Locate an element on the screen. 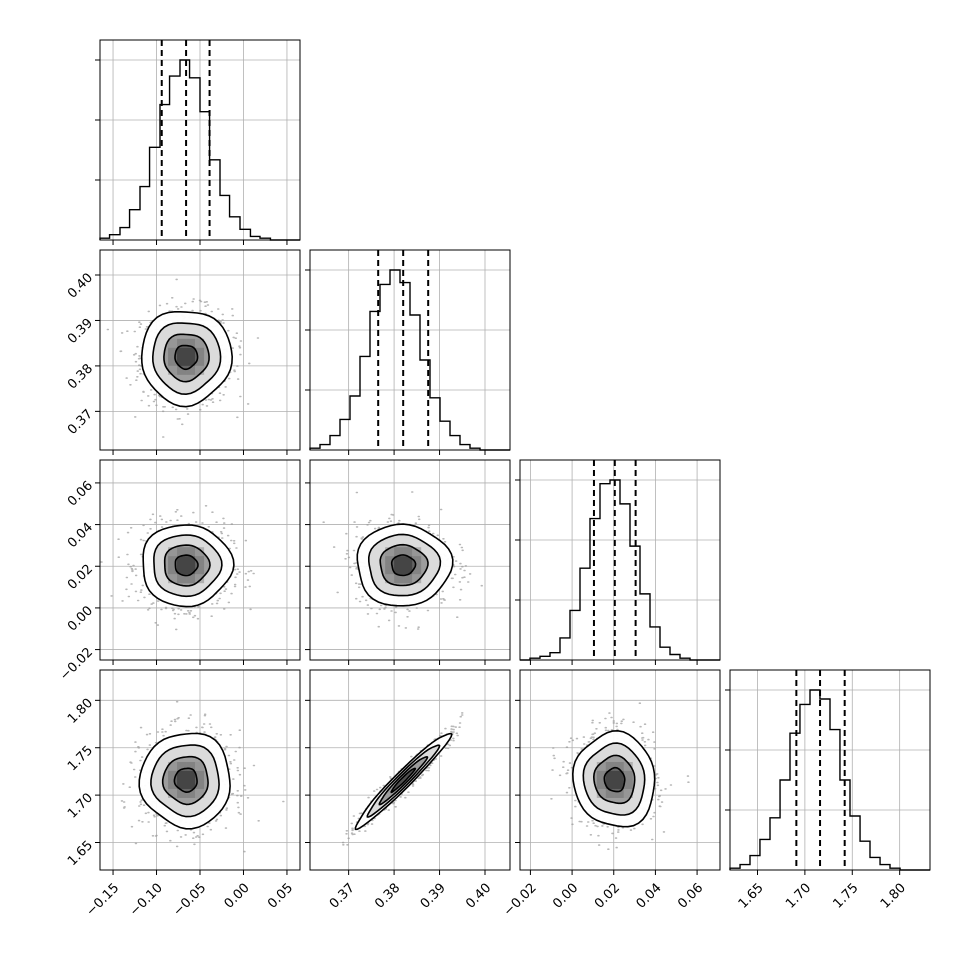  x-tick-label: 0.39 is located at coordinates (433, 896).